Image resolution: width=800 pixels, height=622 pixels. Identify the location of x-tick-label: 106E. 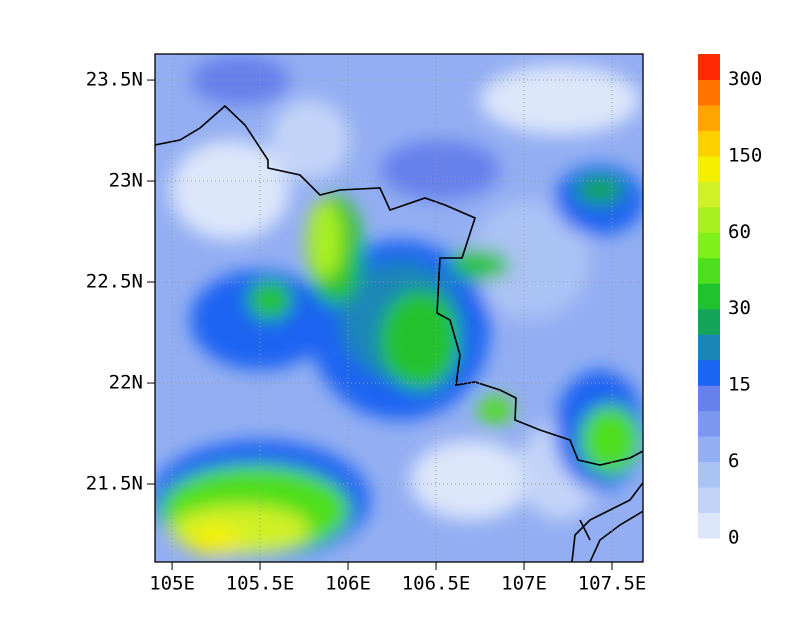
(348, 584).